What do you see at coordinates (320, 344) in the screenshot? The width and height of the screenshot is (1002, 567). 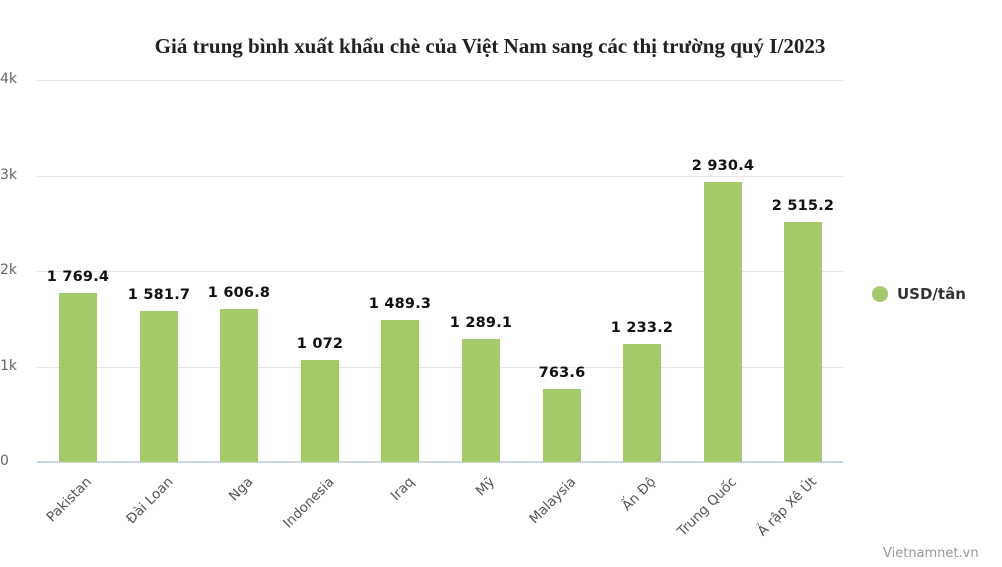 I see `data-label: 1 072` at bounding box center [320, 344].